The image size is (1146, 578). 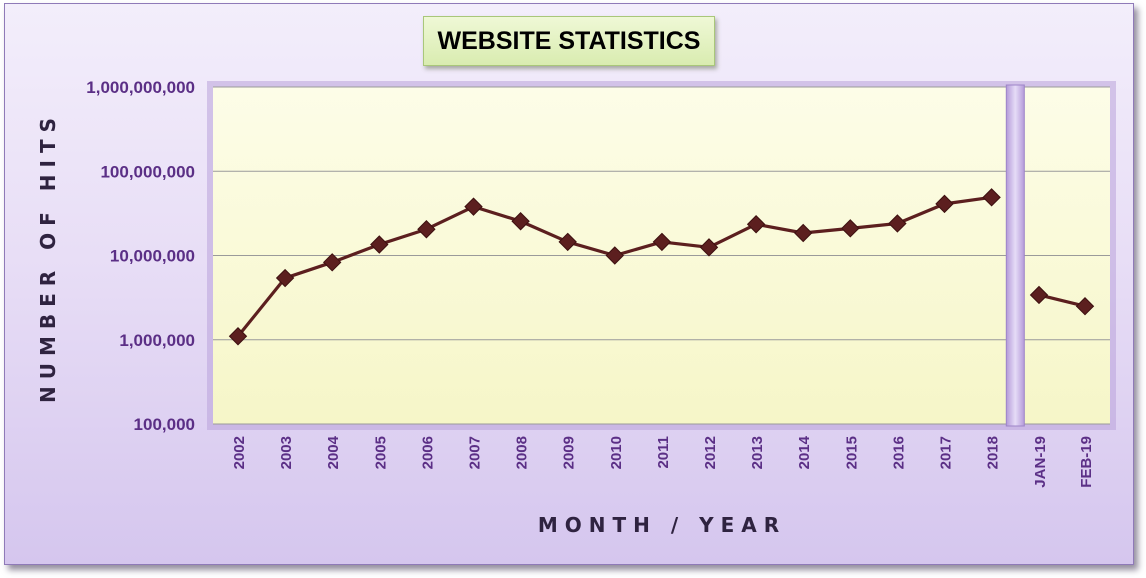 What do you see at coordinates (1040, 462) in the screenshot?
I see `x-tick-label: JAN-19` at bounding box center [1040, 462].